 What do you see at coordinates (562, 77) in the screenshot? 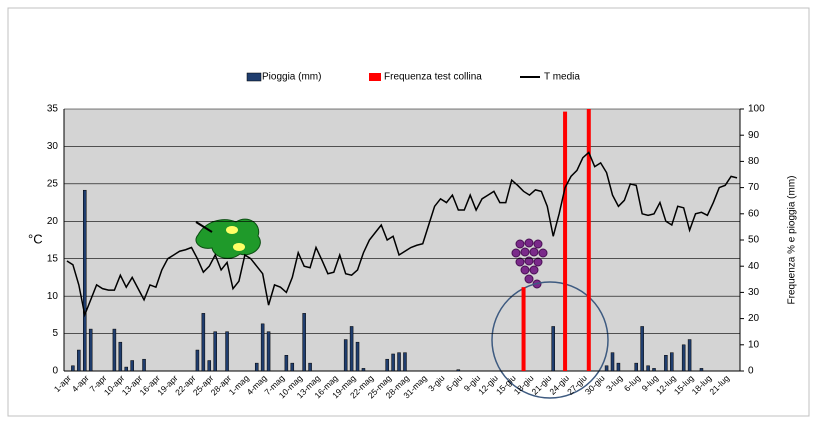
I see `legend-label: T media` at bounding box center [562, 77].